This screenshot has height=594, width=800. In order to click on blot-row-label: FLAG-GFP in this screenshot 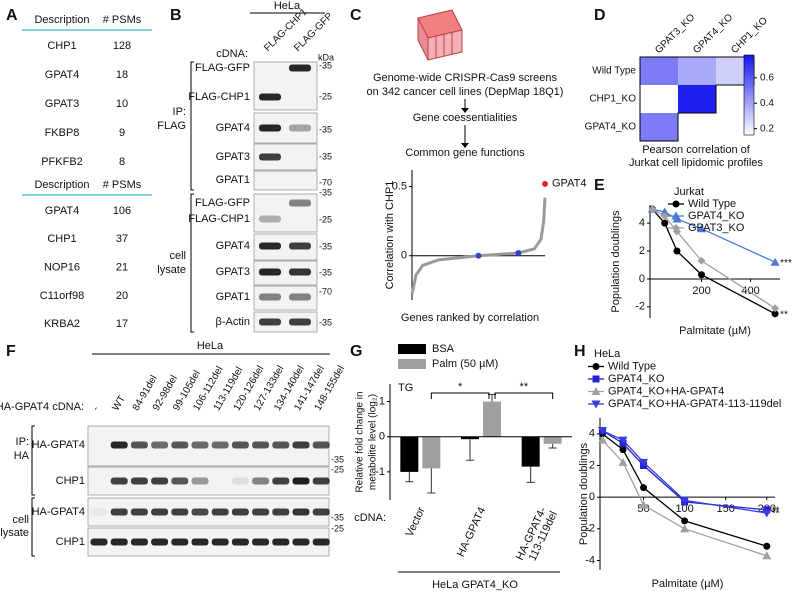, I will do `click(222, 68)`.